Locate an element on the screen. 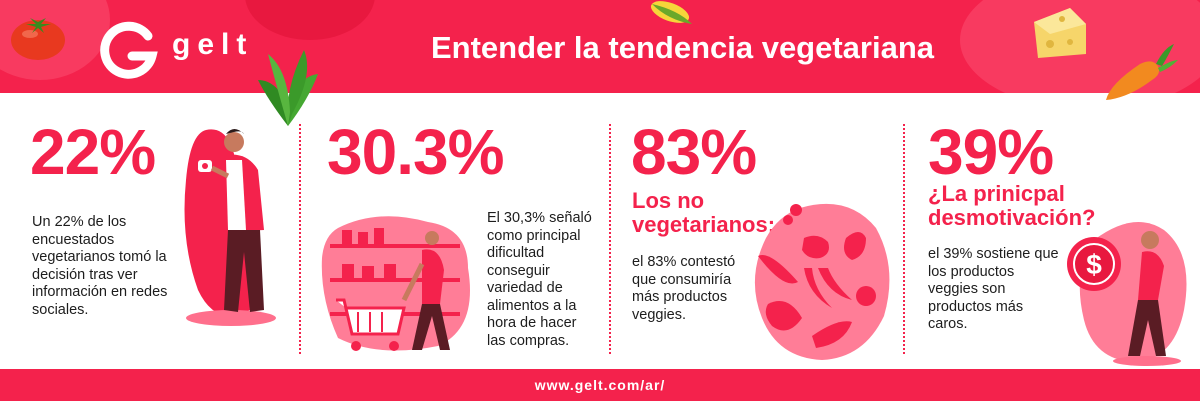  cheese-icon is located at coordinates (1060, 33).